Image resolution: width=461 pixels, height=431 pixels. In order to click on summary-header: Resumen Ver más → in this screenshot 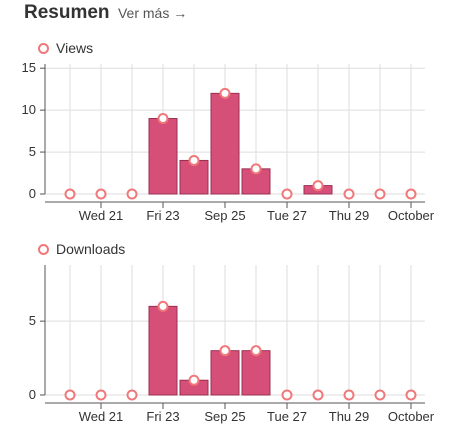, I will do `click(105, 13)`.